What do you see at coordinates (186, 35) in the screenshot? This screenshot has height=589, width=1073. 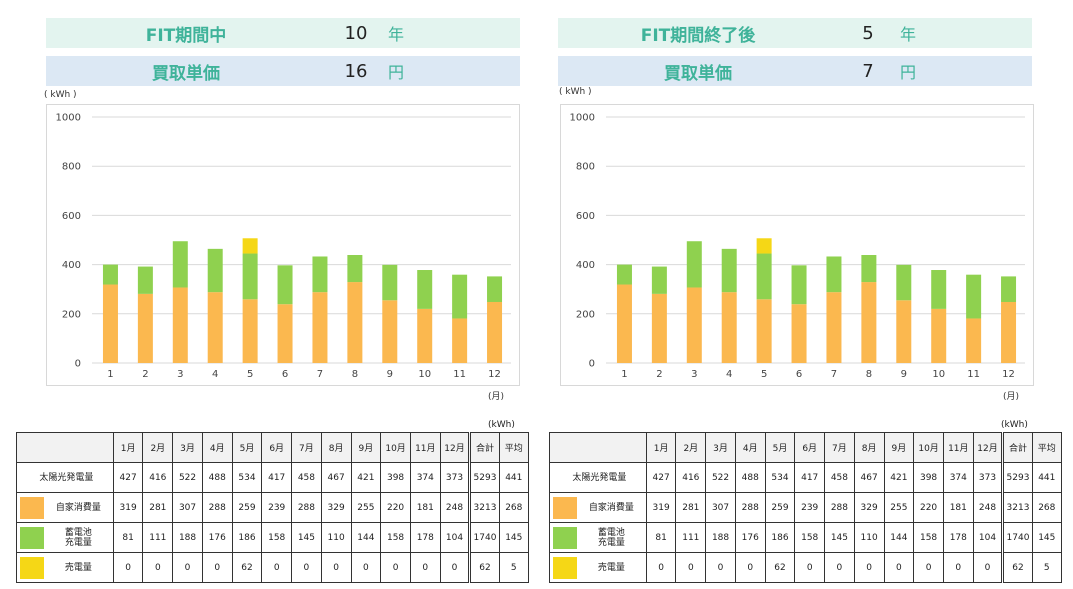 I see `fit-period-label: FIT期間中` at bounding box center [186, 35].